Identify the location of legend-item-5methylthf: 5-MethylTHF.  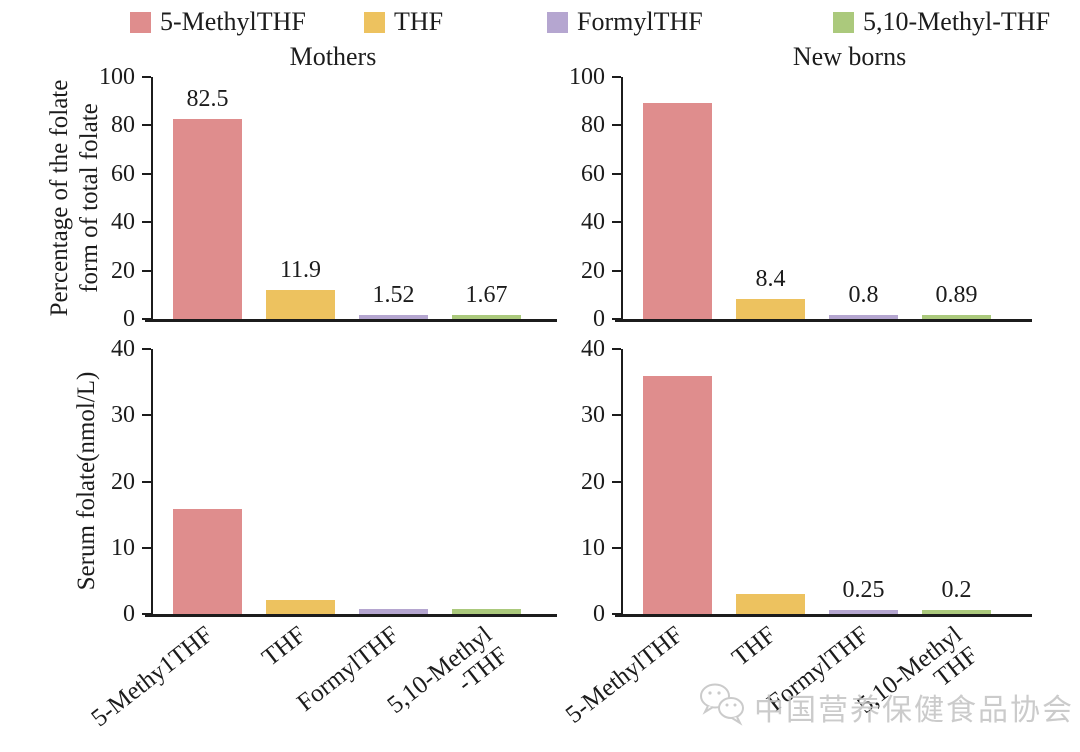
(218, 22).